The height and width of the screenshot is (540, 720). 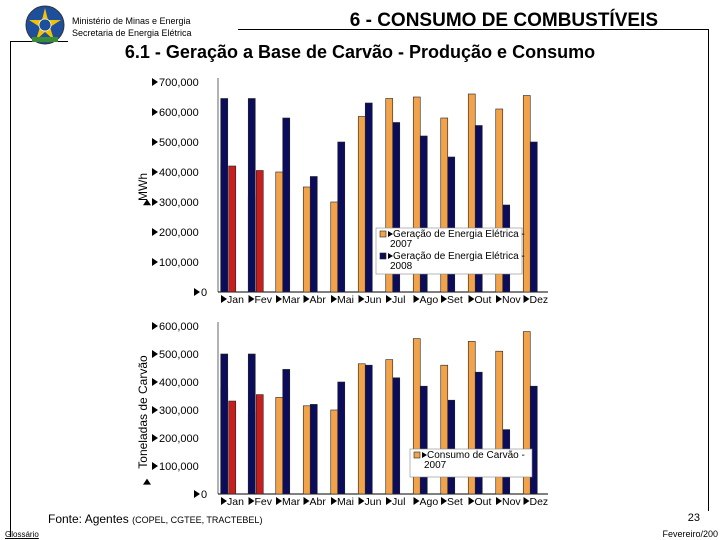 I want to click on bar-2-2008-jul, so click(x=396, y=436).